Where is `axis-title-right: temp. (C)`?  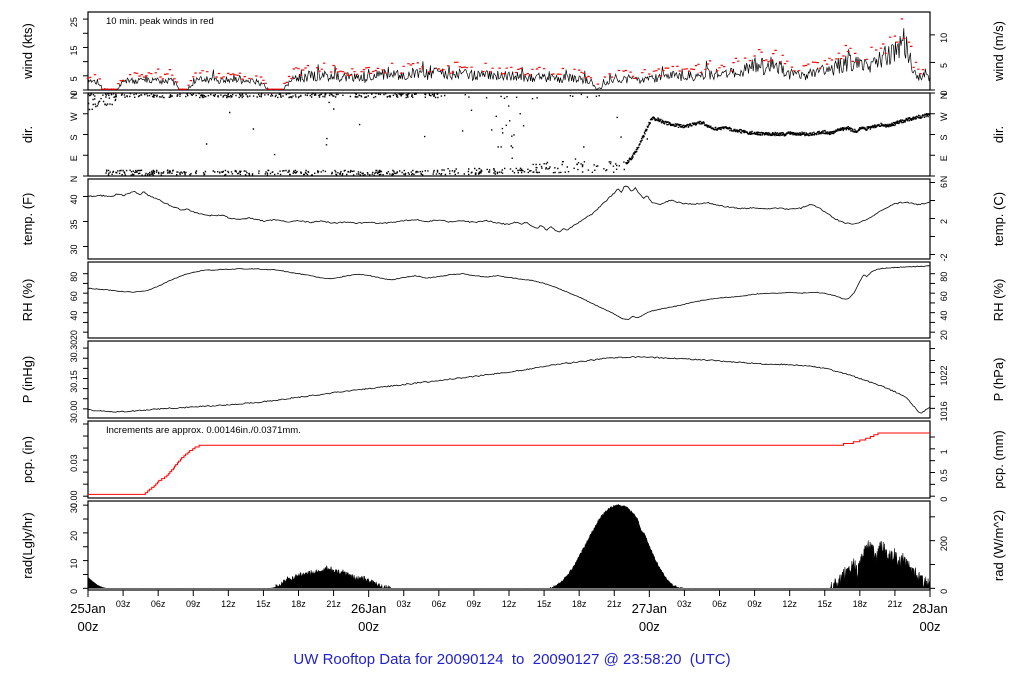 axis-title-right: temp. (C) is located at coordinates (998, 219).